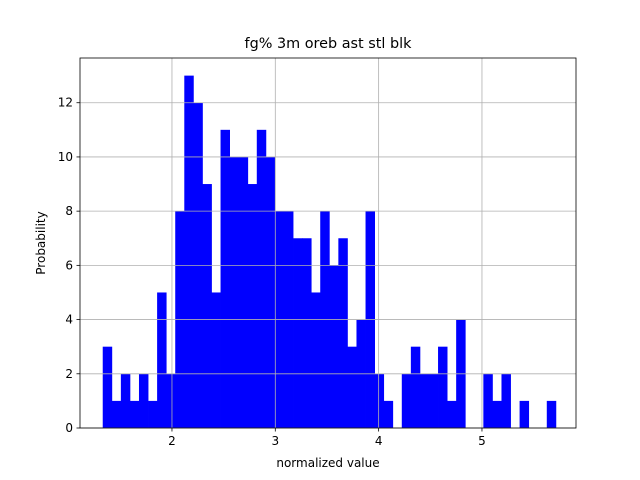  What do you see at coordinates (69, 374) in the screenshot?
I see `y-tick-label: 2` at bounding box center [69, 374].